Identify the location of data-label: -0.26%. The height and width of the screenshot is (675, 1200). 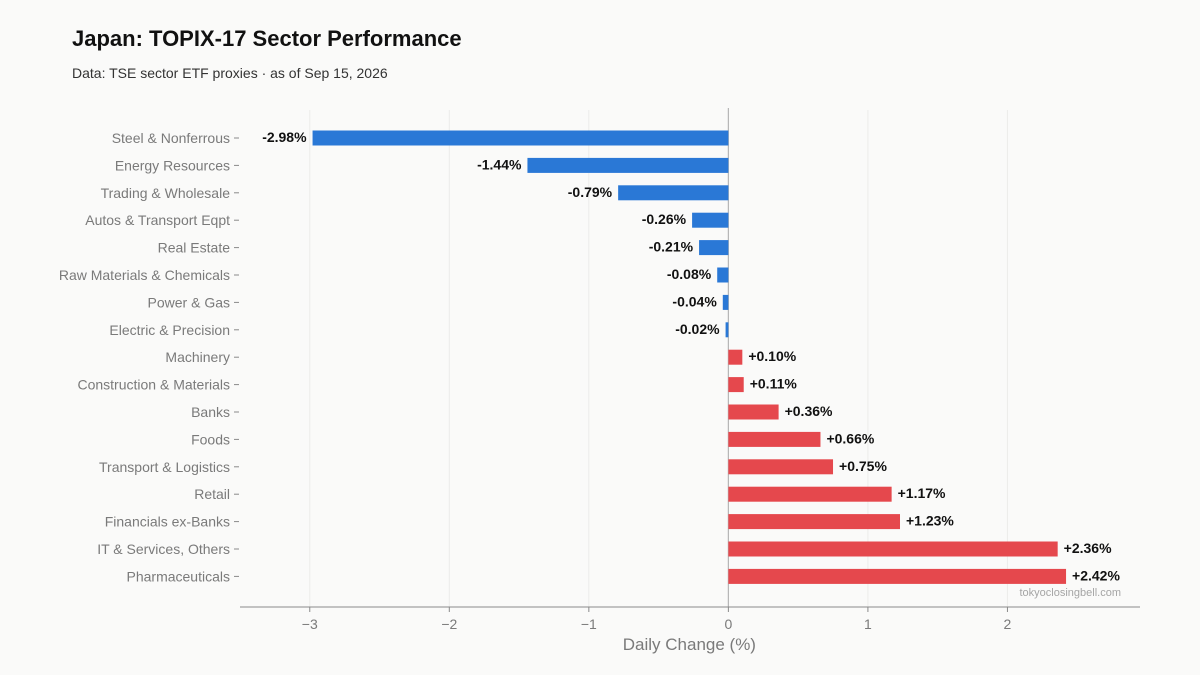
(664, 219).